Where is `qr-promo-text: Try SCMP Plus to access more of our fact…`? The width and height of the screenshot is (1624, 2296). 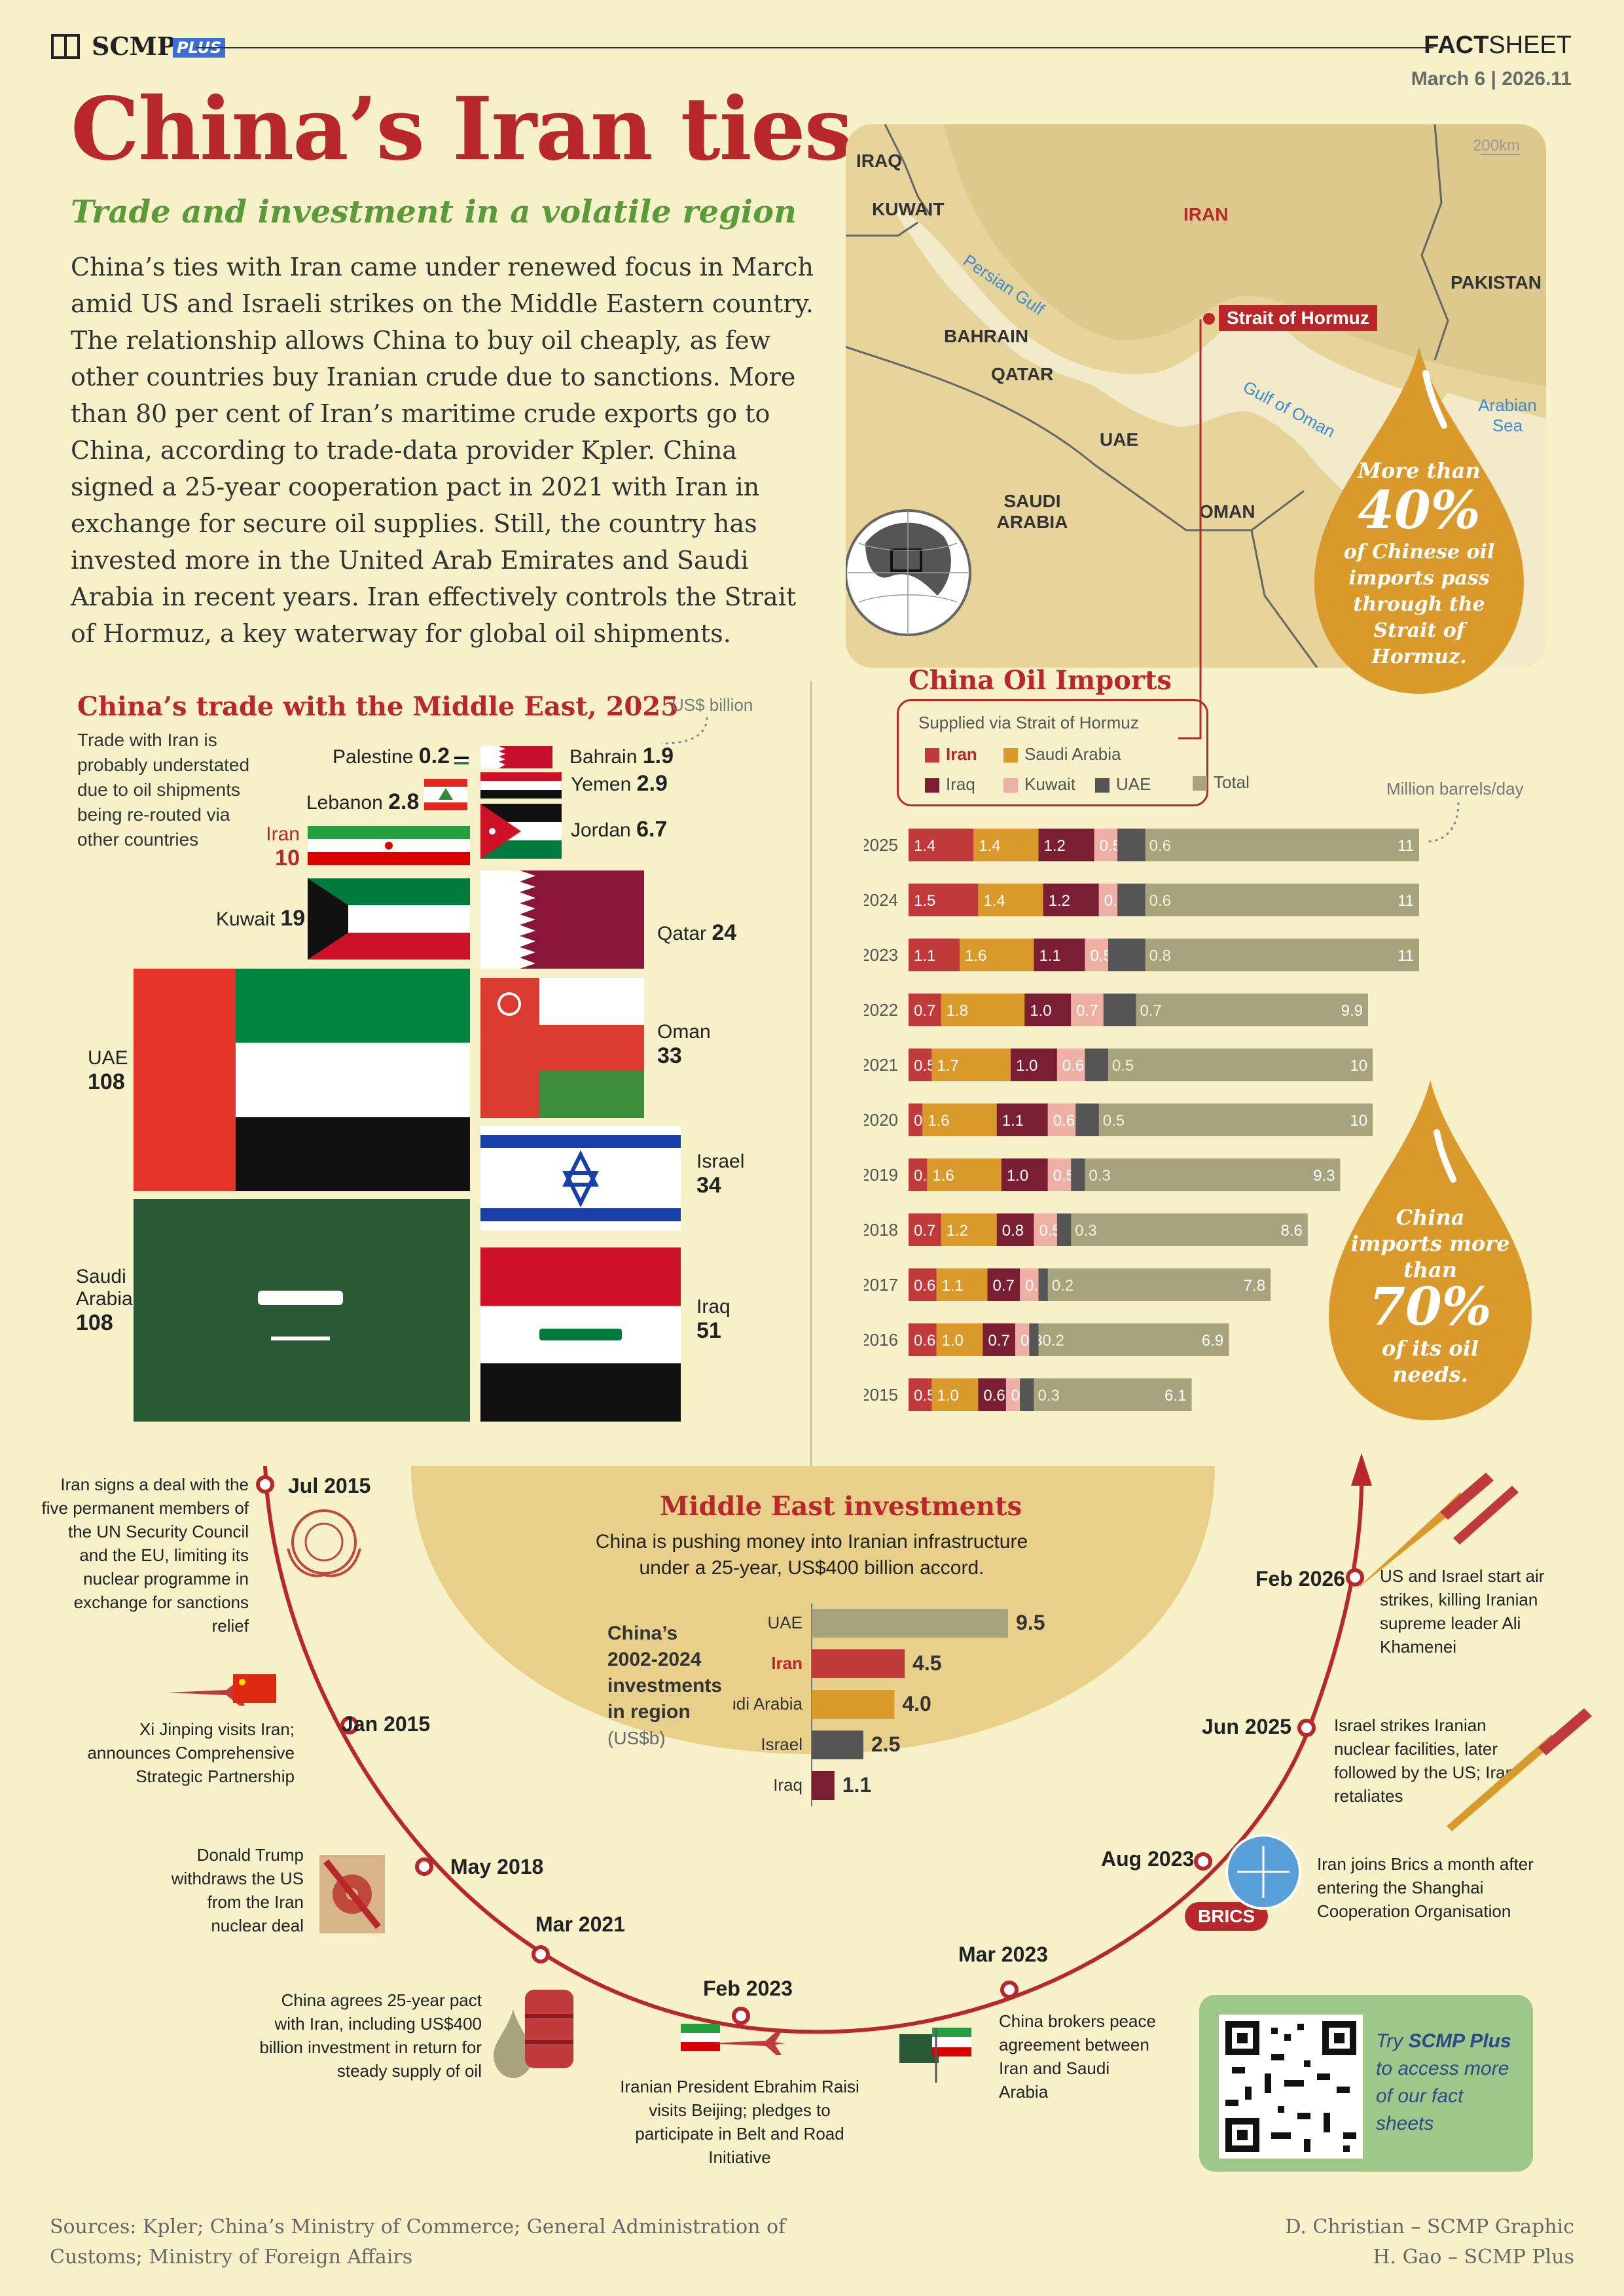 qr-promo-text: Try SCMP Plus to access more of our fact… is located at coordinates (1443, 2082).